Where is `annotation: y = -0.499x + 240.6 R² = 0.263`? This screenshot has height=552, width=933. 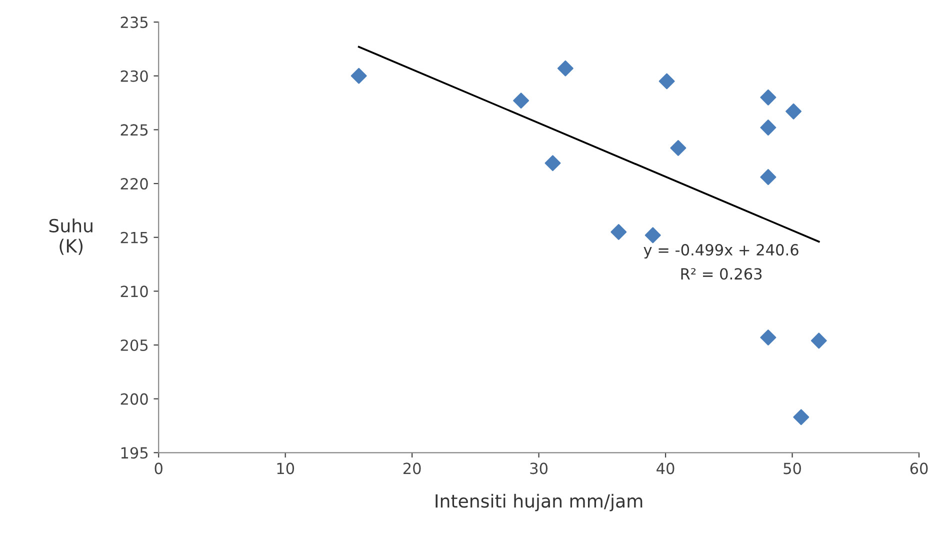
annotation: y = -0.499x + 240.6 R² = 0.263 is located at coordinates (721, 262).